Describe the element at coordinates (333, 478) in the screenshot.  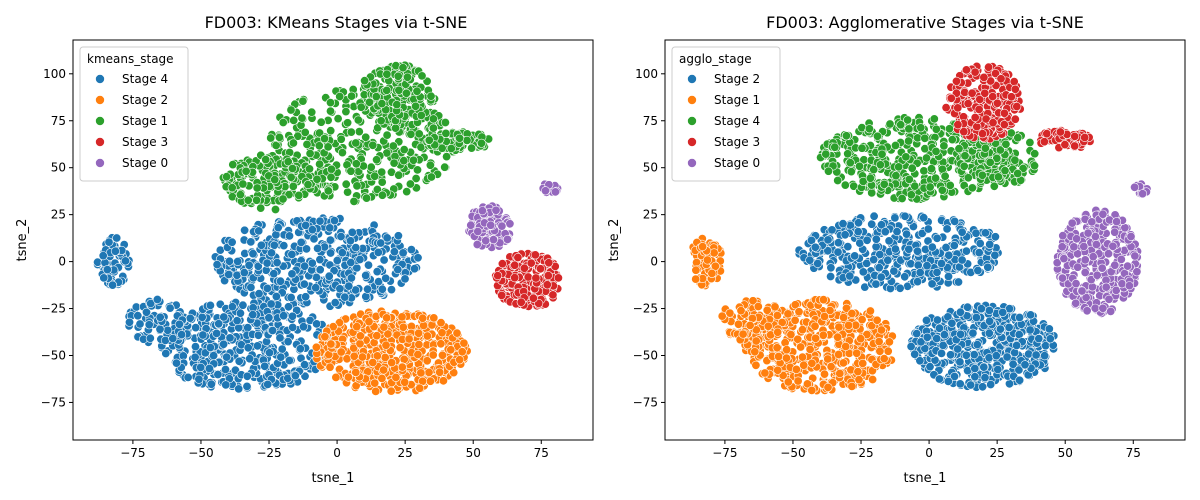
I see `x-axis-label: tsne_1` at that location.